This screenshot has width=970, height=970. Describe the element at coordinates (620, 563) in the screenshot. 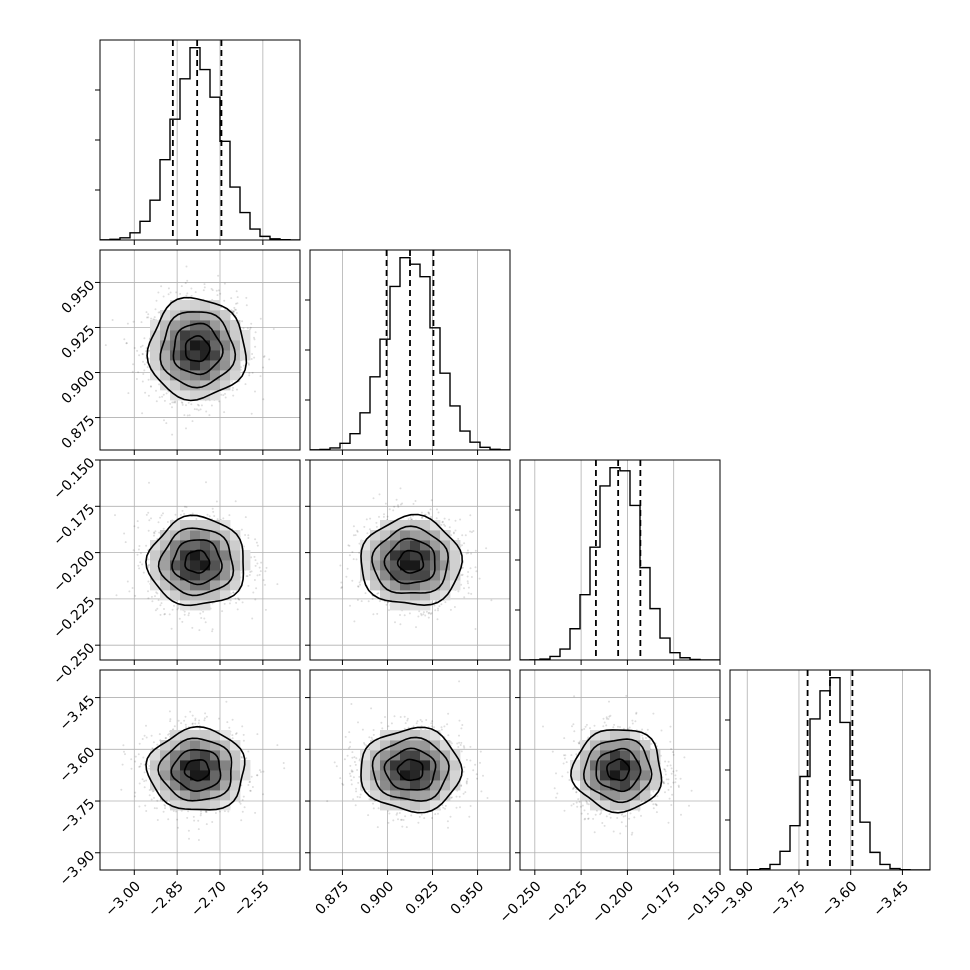

I see `histogram-step-line` at that location.